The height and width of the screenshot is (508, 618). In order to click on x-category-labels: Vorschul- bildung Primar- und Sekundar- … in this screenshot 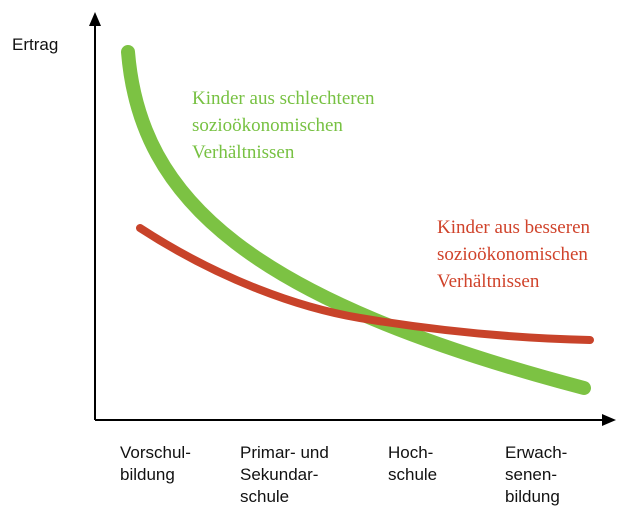, I will do `click(343, 474)`.